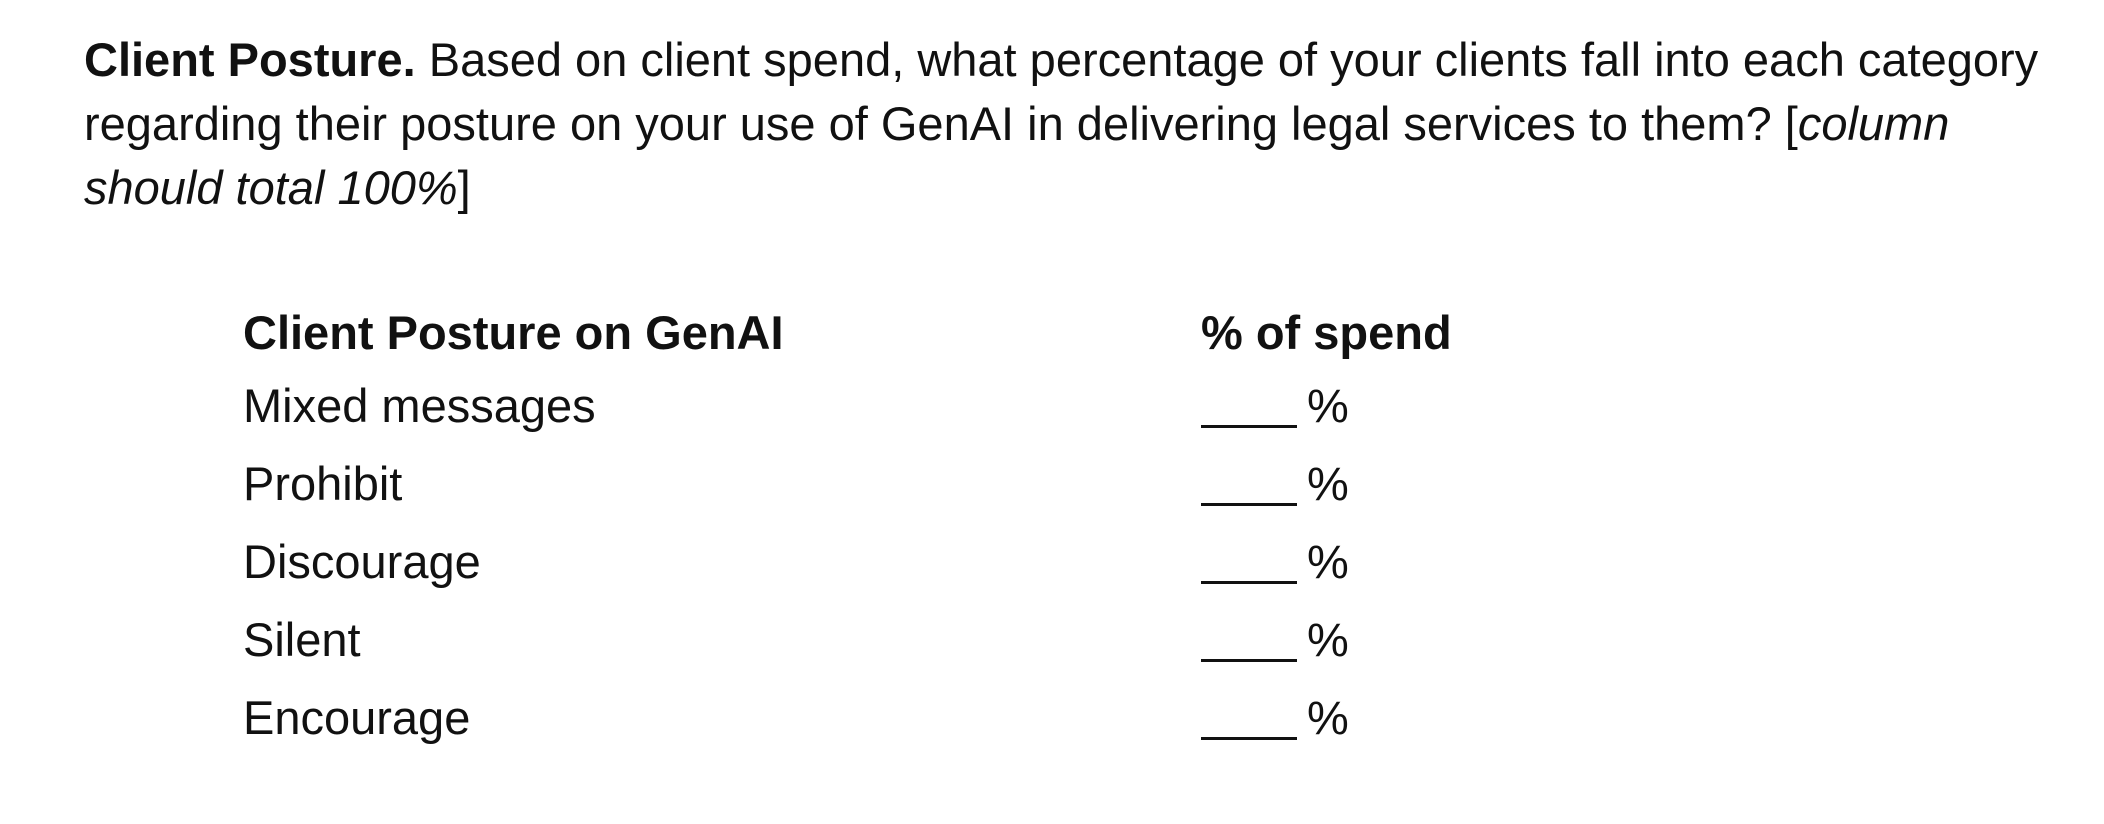 The image size is (2104, 824). Describe the element at coordinates (513, 332) in the screenshot. I see `header-posture: Client Posture on GenAI` at that location.